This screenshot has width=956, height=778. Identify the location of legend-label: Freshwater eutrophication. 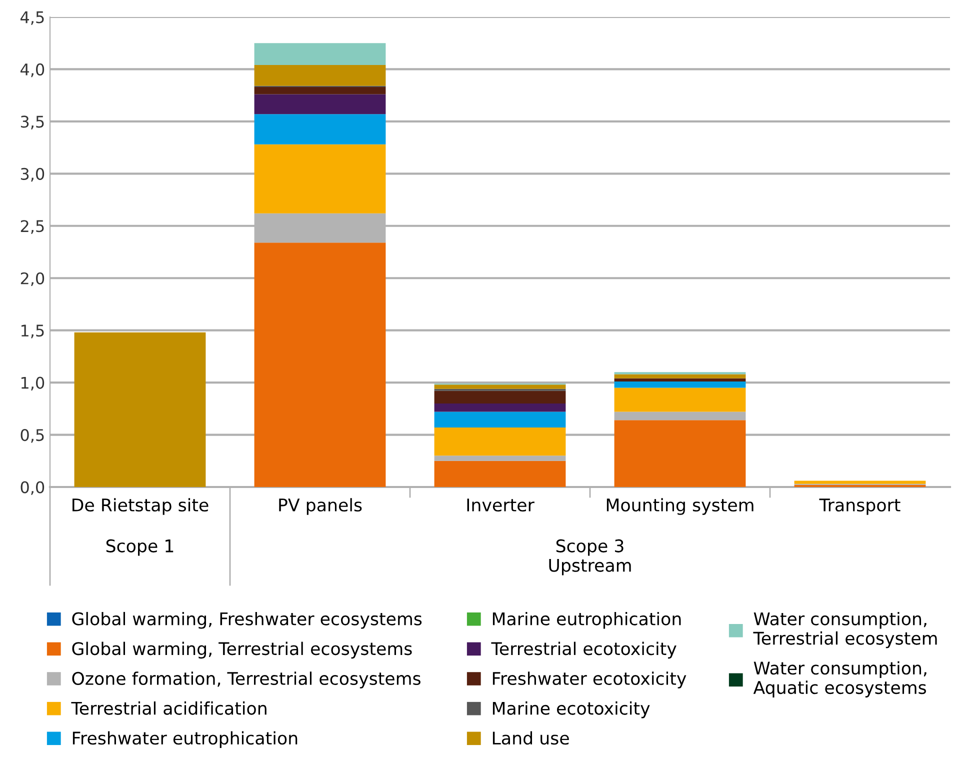
(185, 739).